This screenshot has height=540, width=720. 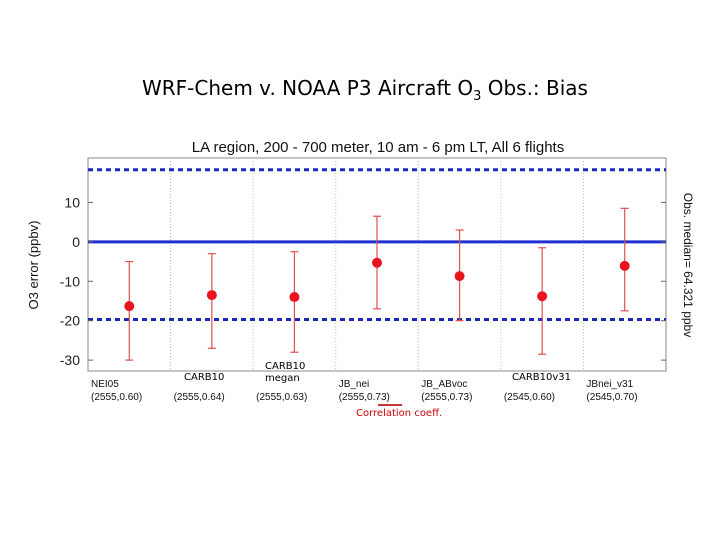 I want to click on category-stats-label: (2555,0.64), so click(x=199, y=397).